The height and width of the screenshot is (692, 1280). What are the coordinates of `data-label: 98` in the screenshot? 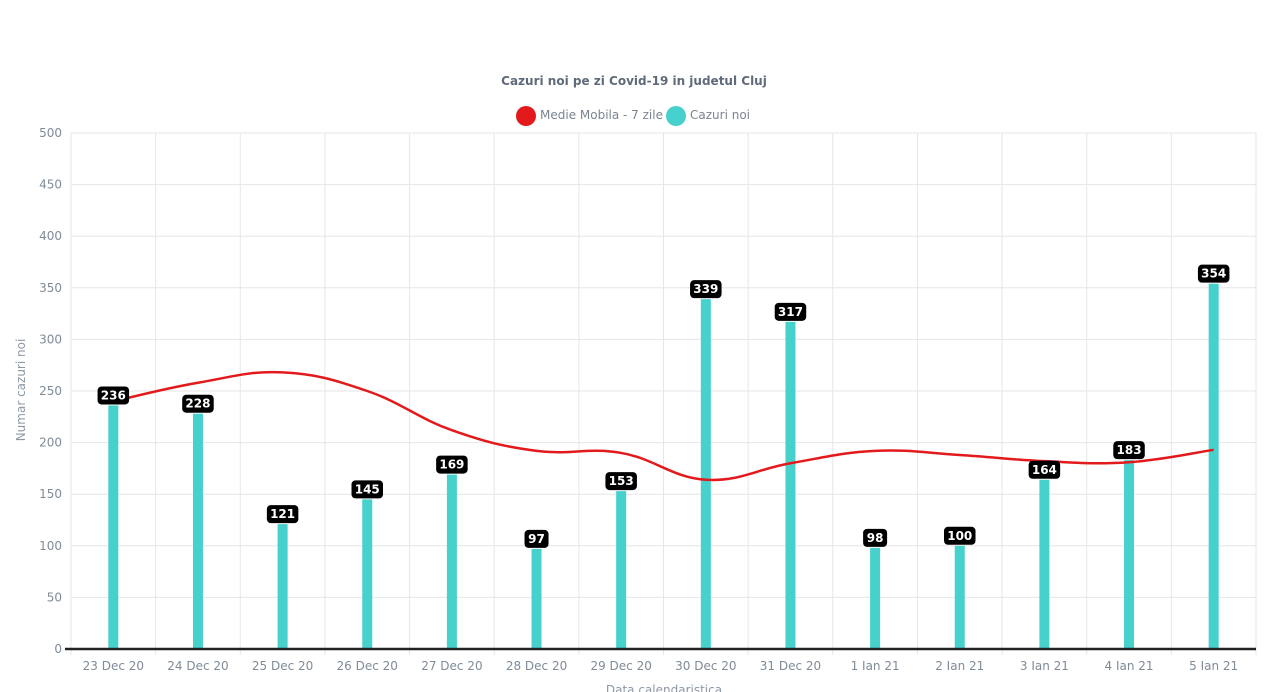 It's located at (875, 537).